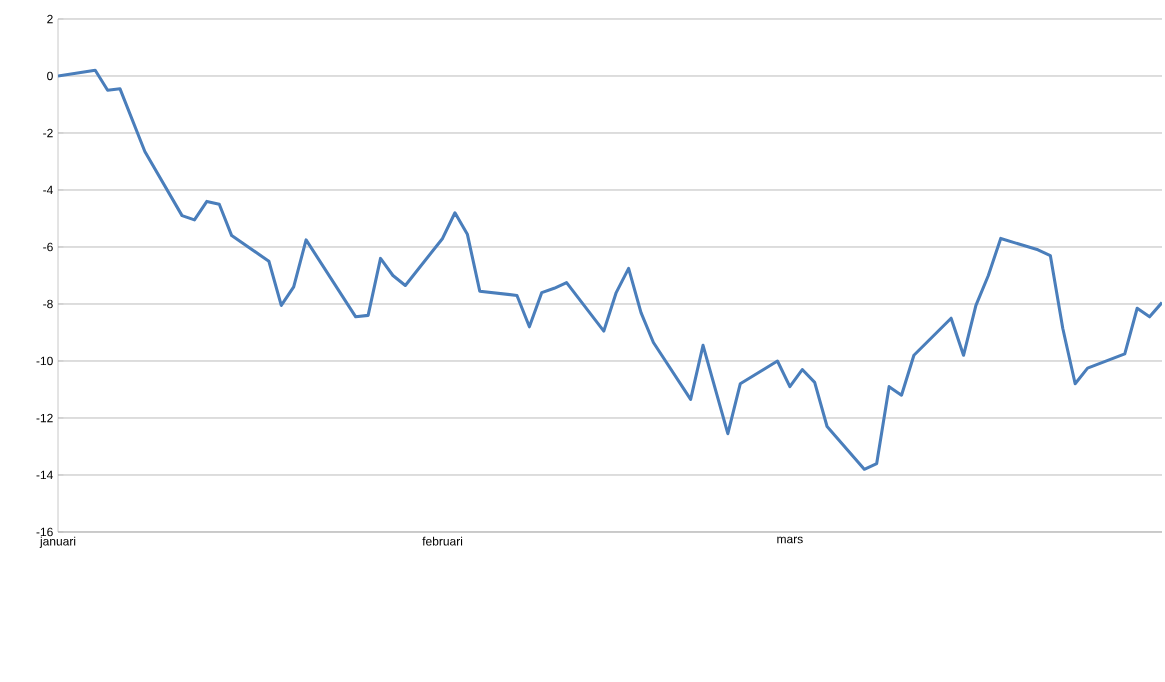 The image size is (1165, 682). I want to click on y-tick-label: -4, so click(48, 190).